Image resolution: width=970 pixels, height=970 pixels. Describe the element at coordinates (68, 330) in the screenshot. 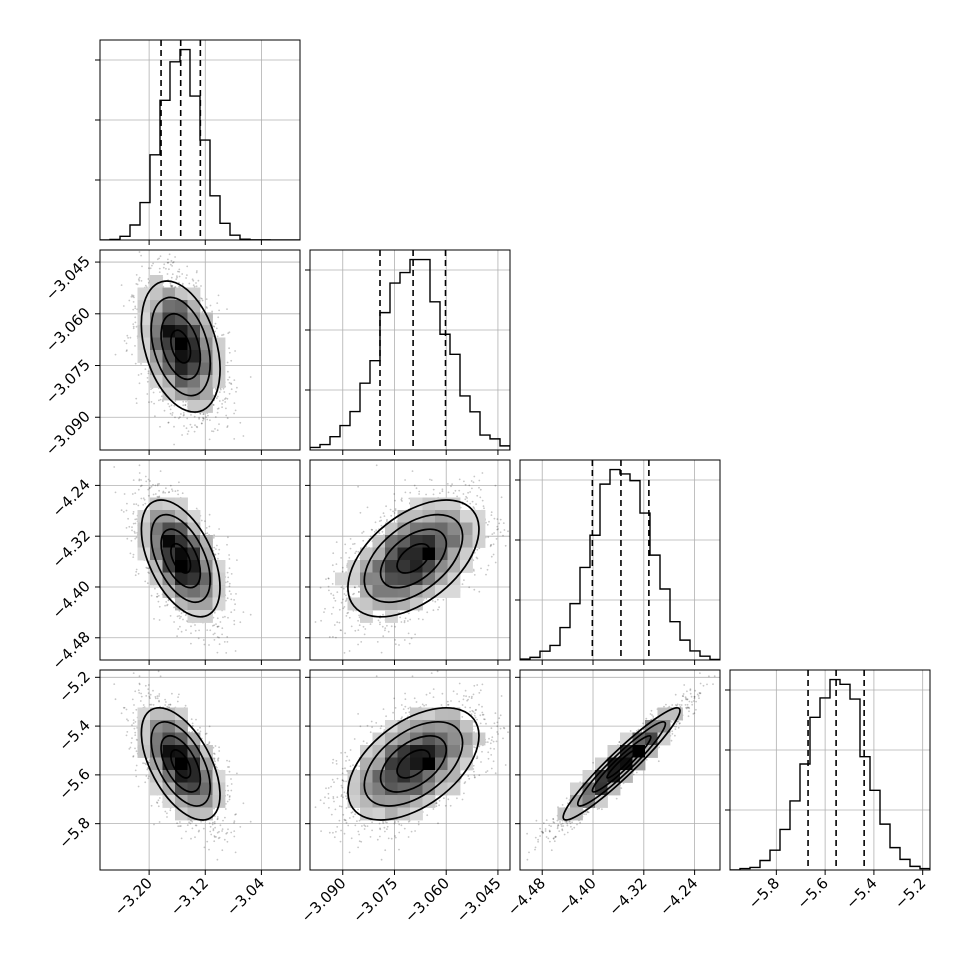

I see `y-tick-label: −3.060` at that location.